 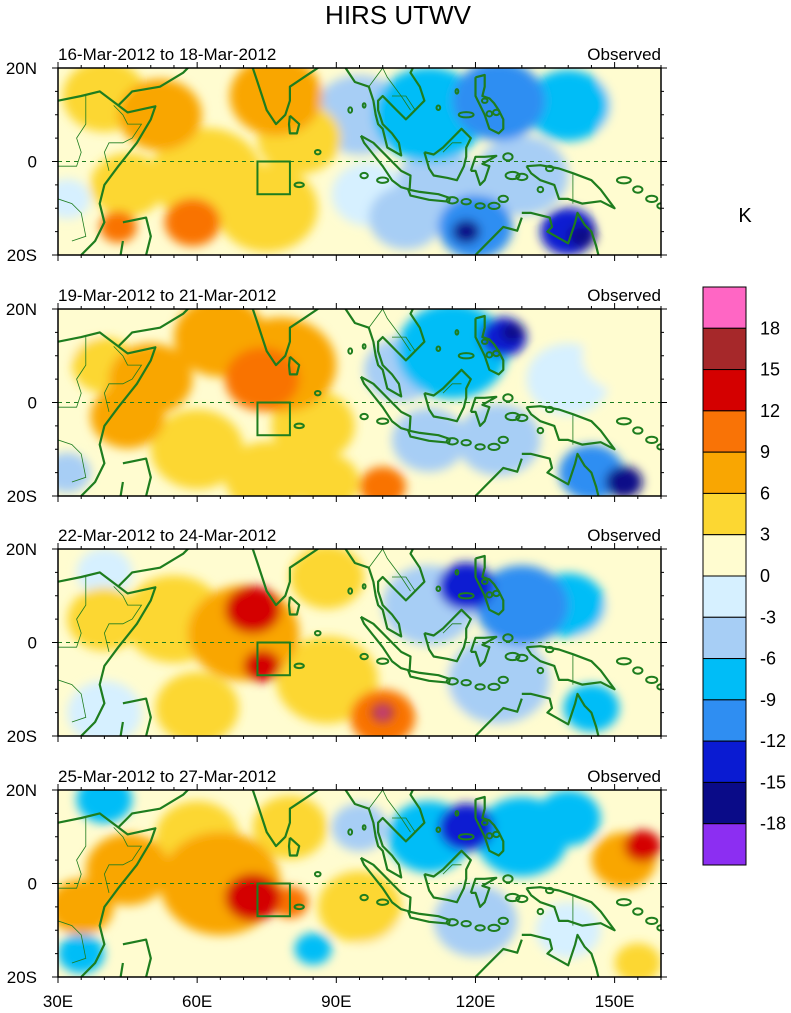 I want to click on colorbar-tick-label: 18, so click(x=770, y=328).